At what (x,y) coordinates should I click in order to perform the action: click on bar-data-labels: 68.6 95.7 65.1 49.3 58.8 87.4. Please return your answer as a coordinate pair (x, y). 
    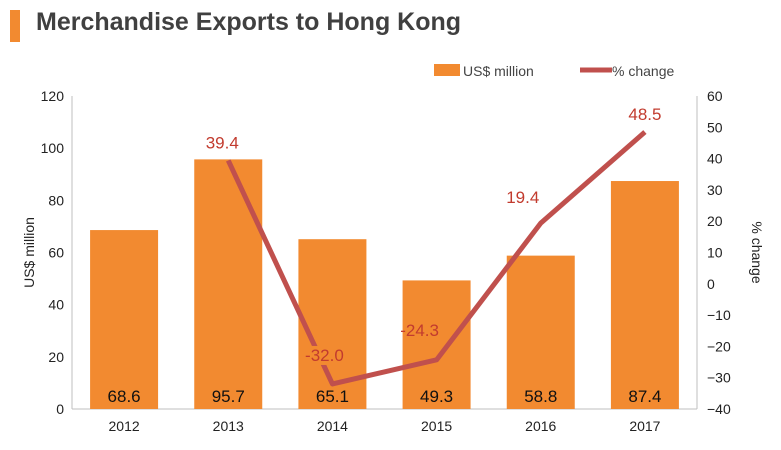
    Looking at the image, I should click on (385, 396).